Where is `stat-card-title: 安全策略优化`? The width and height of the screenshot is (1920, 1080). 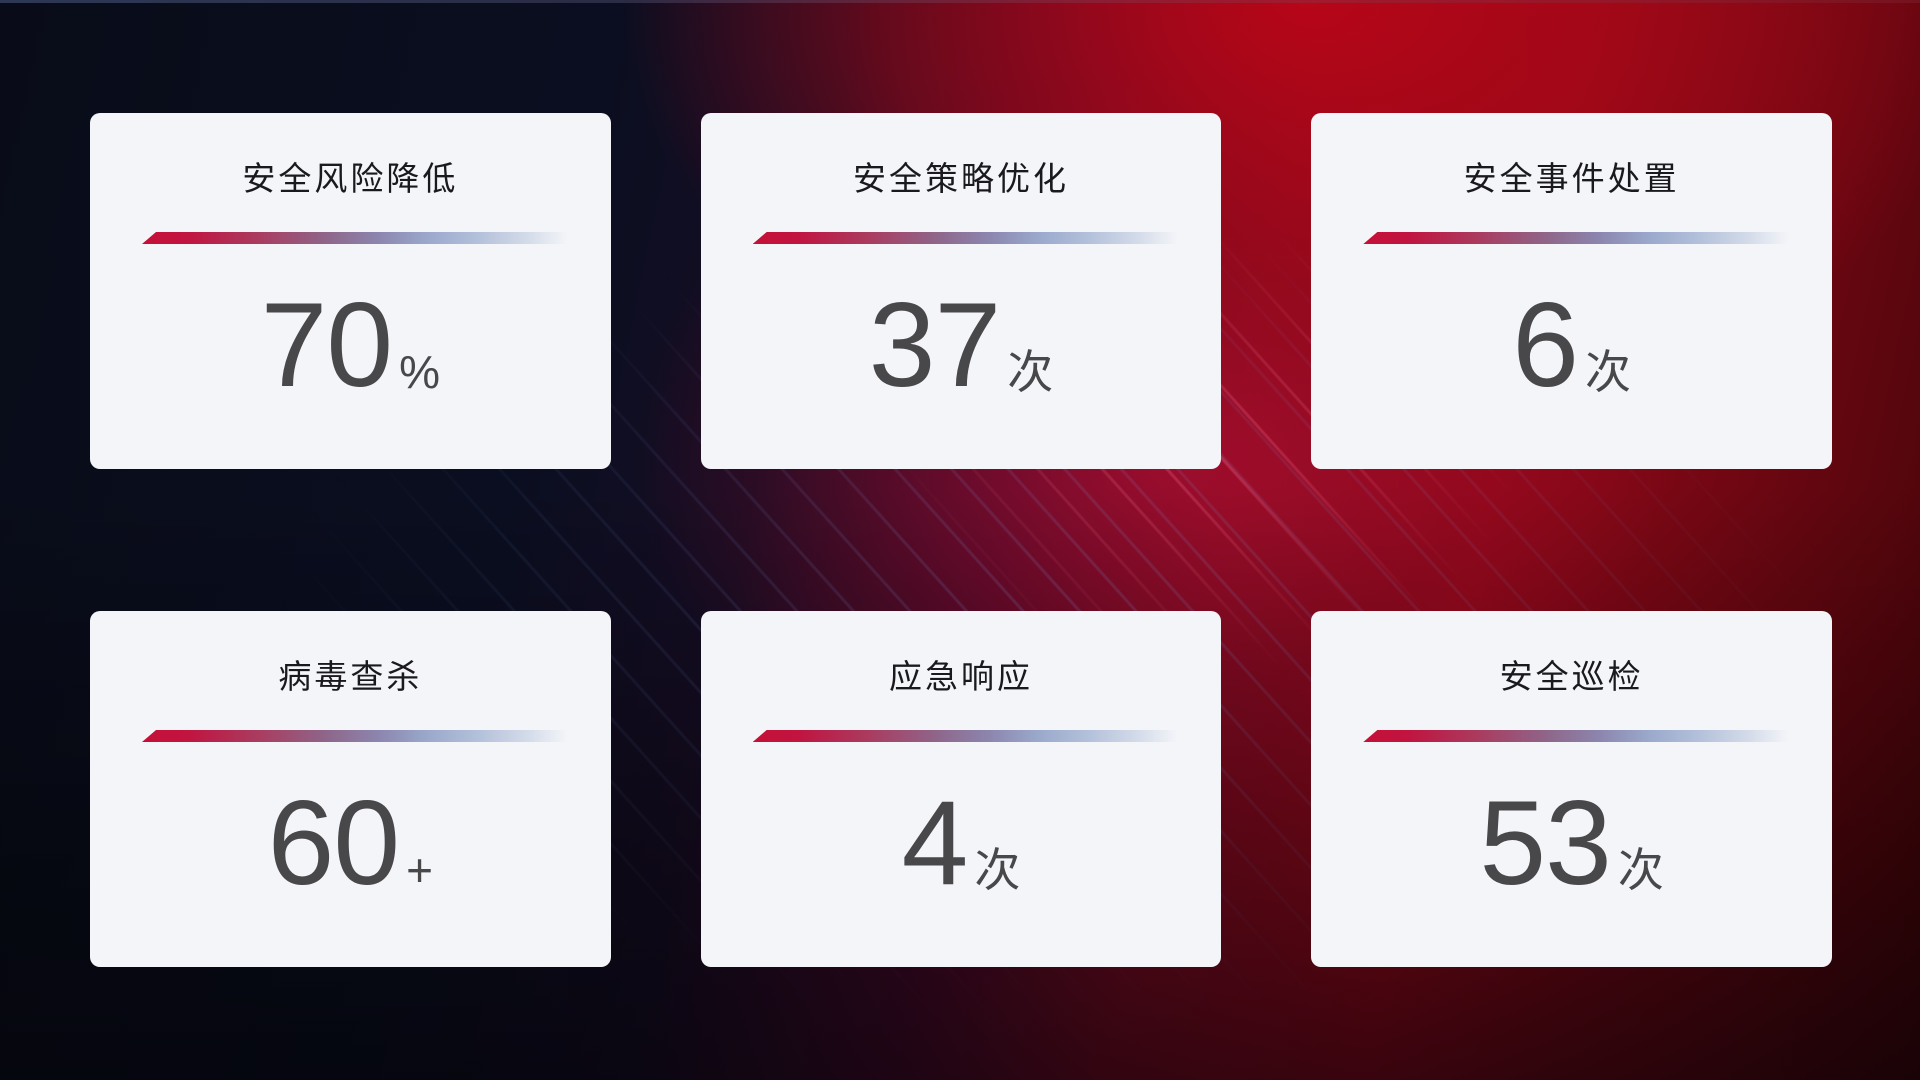
stat-card-title: 安全策略优化 is located at coordinates (960, 178).